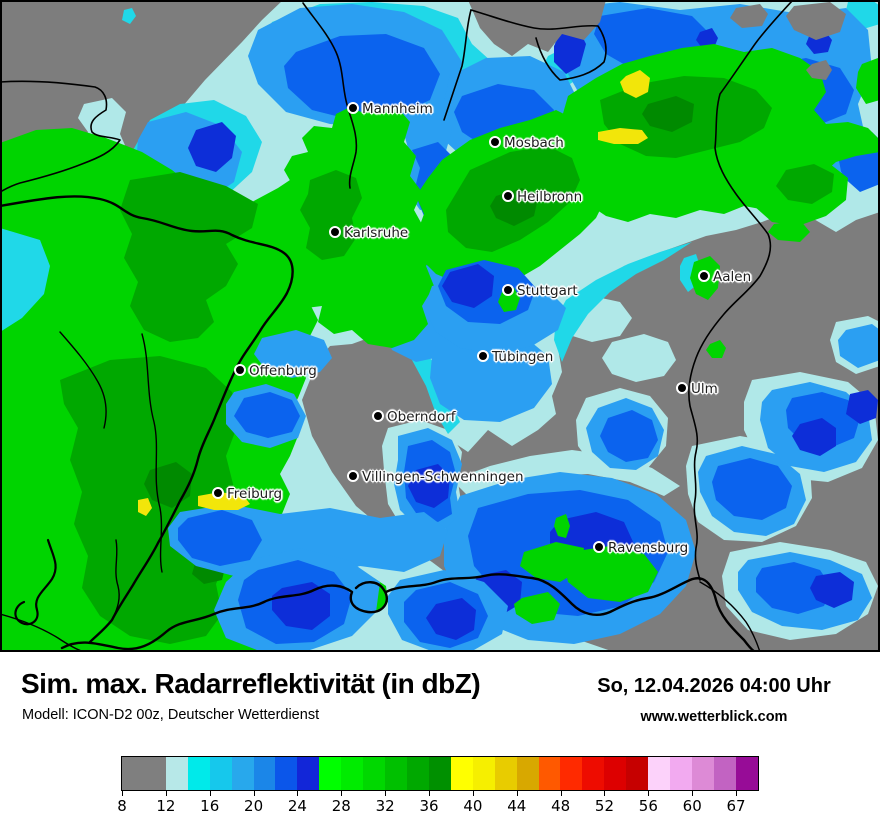  What do you see at coordinates (648, 806) in the screenshot?
I see `legend-ticklabel-56: 56` at bounding box center [648, 806].